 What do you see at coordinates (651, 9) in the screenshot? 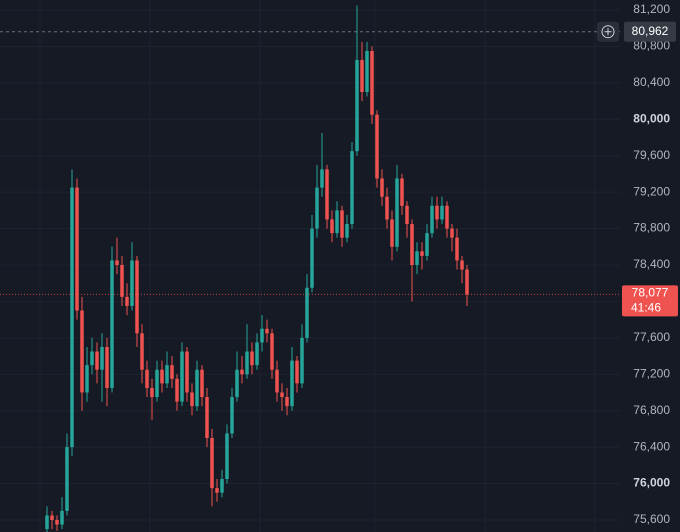
I see `y-tick-label: 81,200` at bounding box center [651, 9].